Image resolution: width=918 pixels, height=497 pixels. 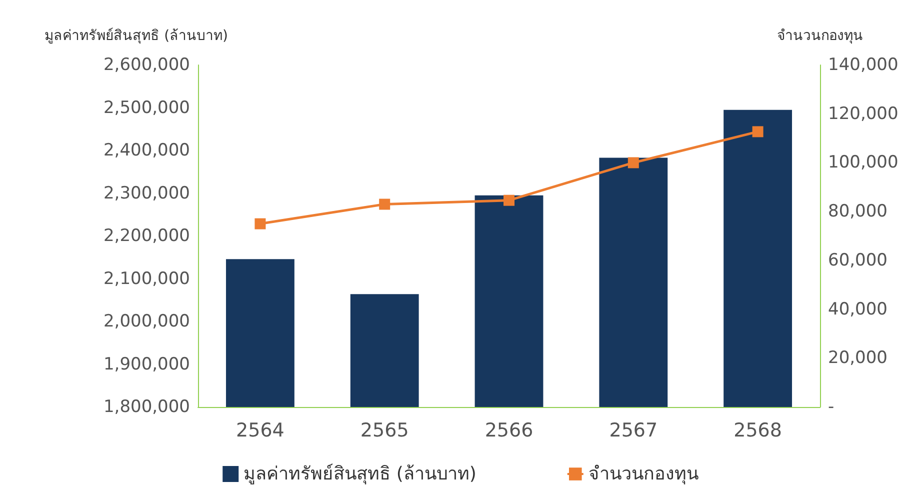 I want to click on y2-tick-label: -, so click(x=831, y=407).